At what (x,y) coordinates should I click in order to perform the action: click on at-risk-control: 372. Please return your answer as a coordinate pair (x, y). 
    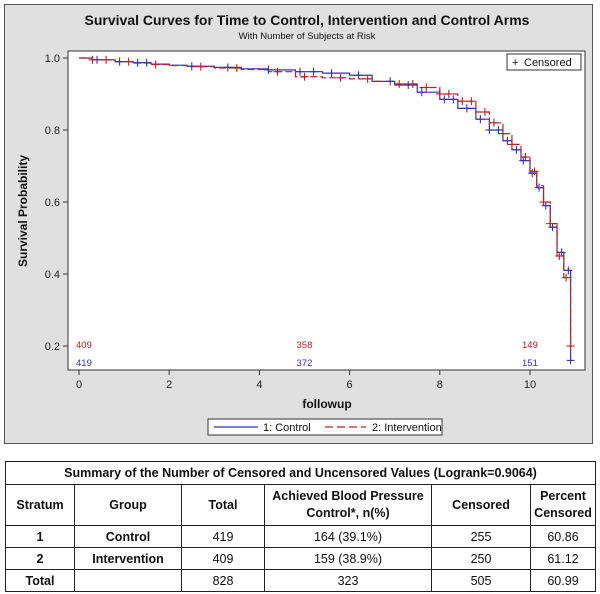
    Looking at the image, I should click on (305, 363).